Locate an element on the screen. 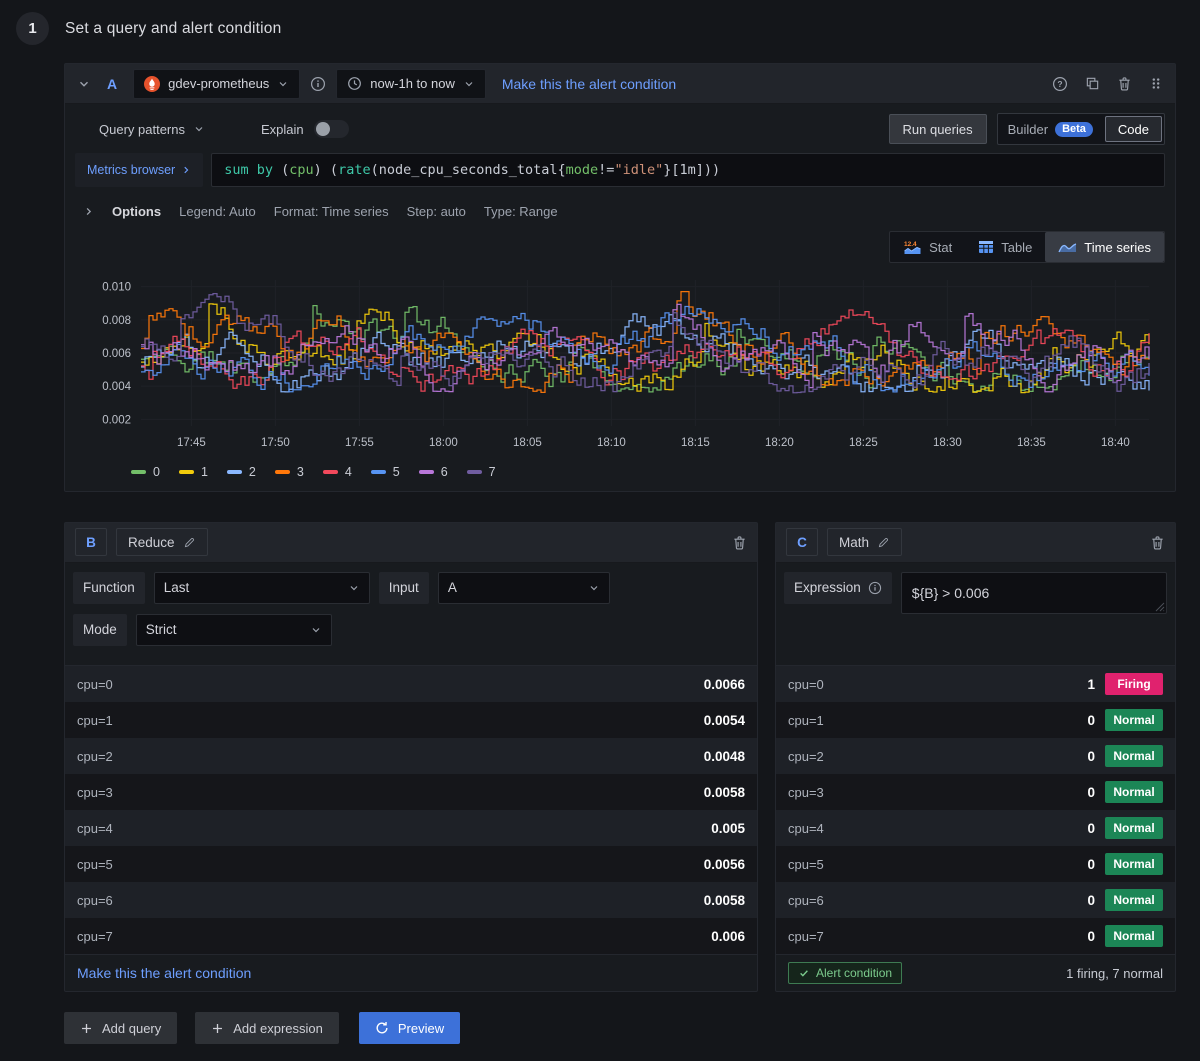 This screenshot has height=1061, width=1200. mode-select: Strict is located at coordinates (233, 629).